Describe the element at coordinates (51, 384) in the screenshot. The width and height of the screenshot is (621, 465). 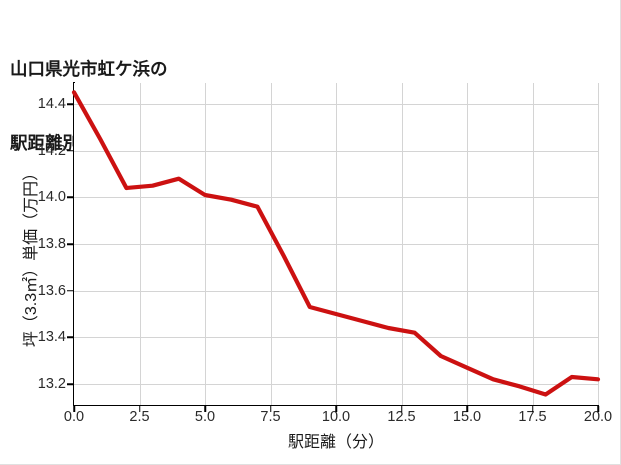
I see `y-tick-label: 13.2` at that location.